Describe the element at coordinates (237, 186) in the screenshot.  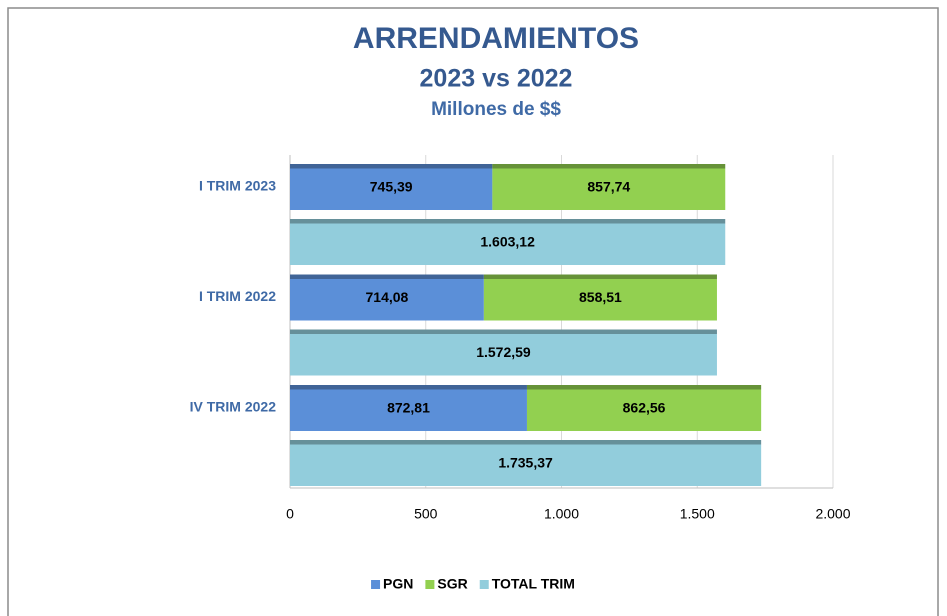
I see `category-label: I TRIM 2023` at that location.